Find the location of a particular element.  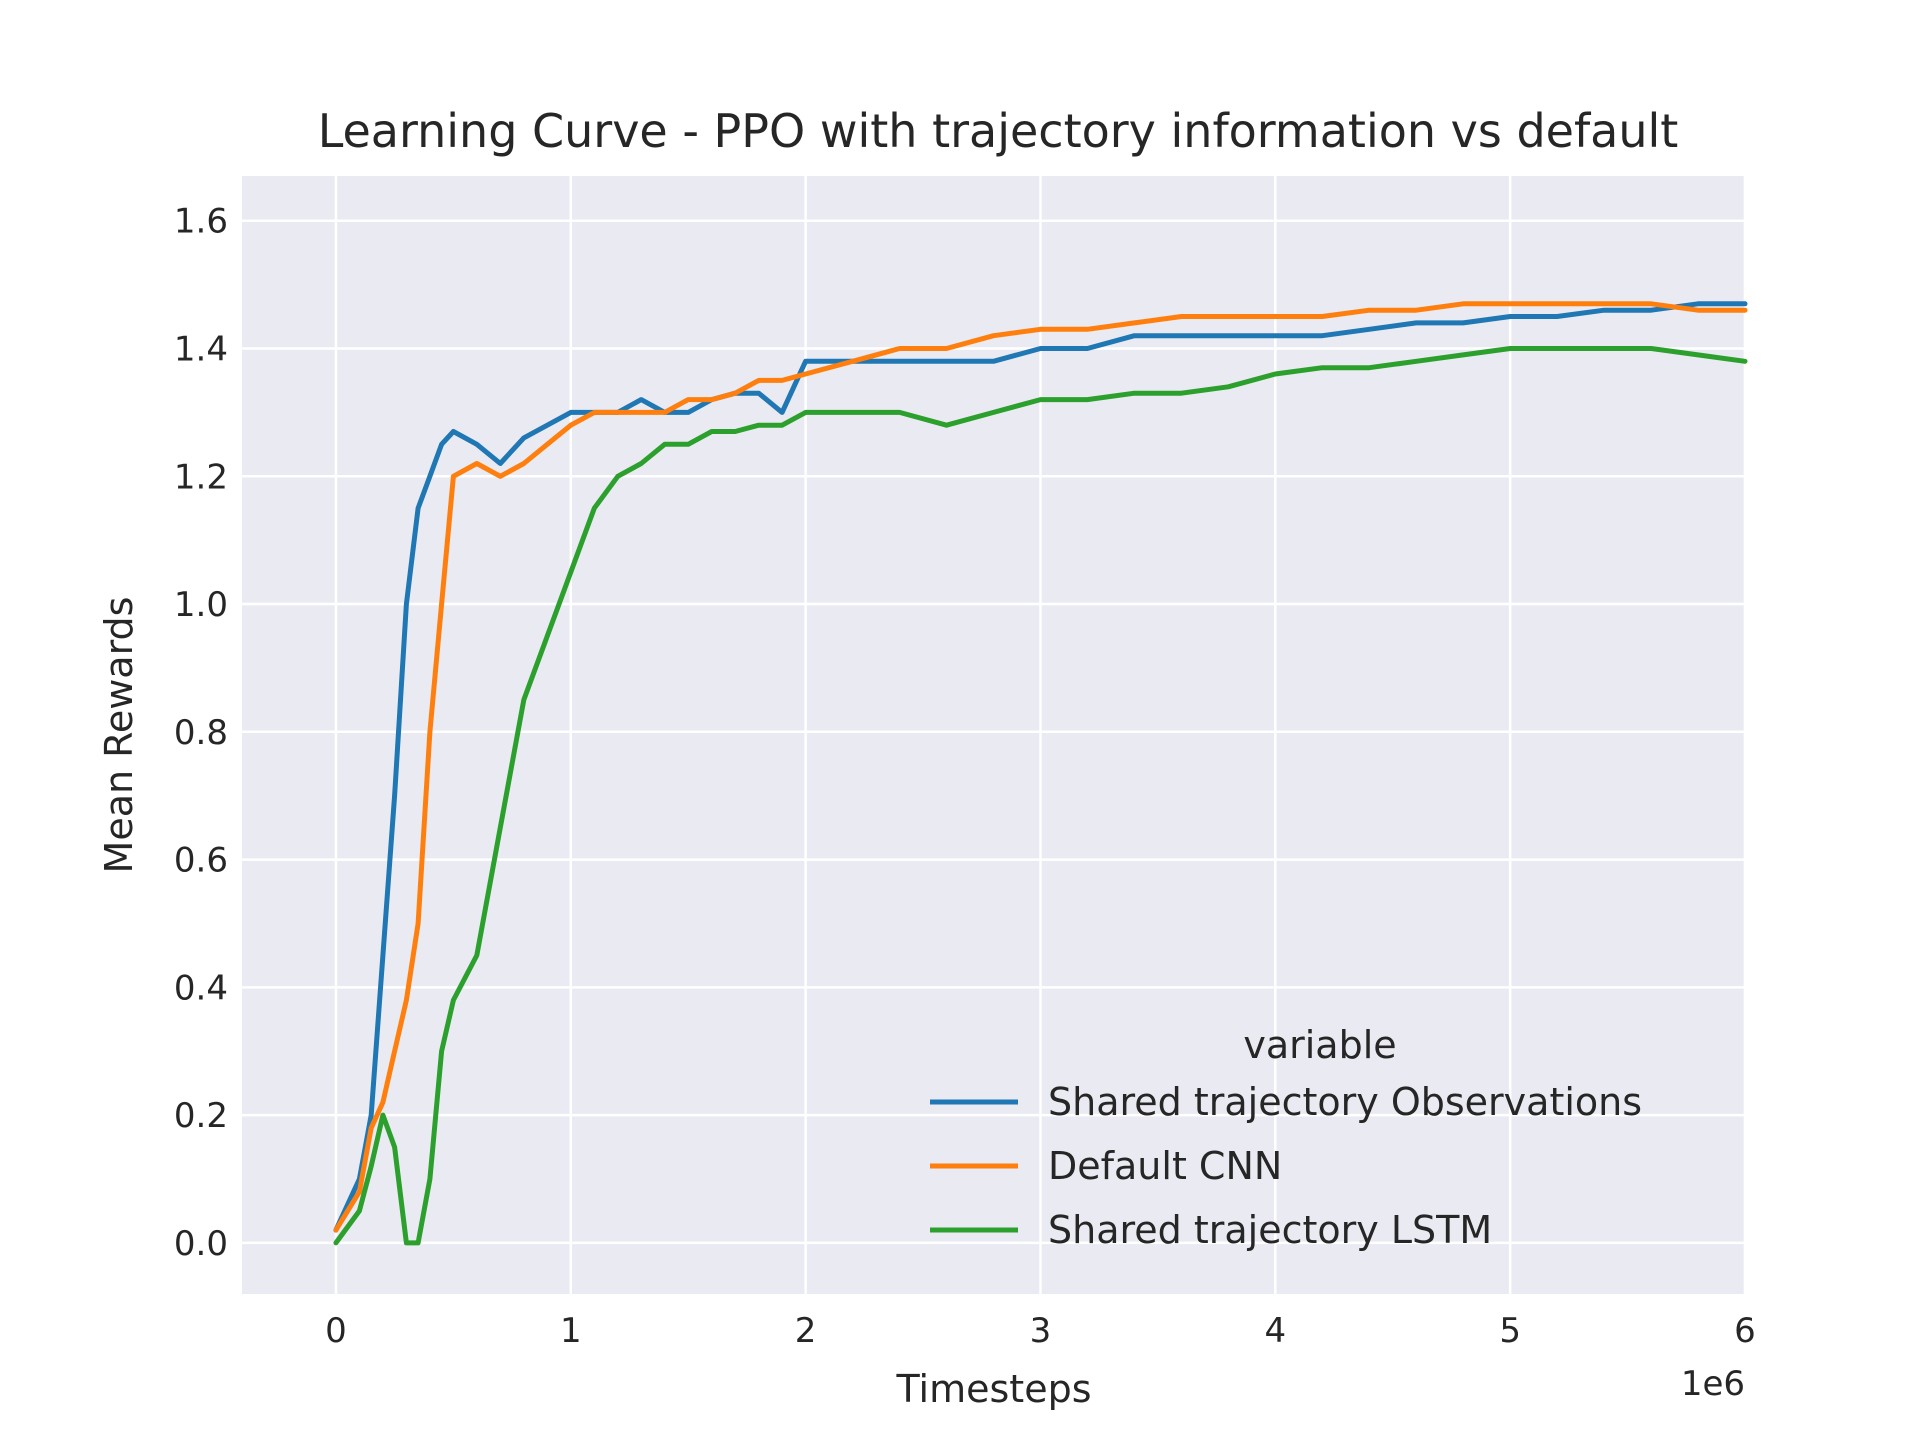

x-tick-label: 1 is located at coordinates (571, 1331).